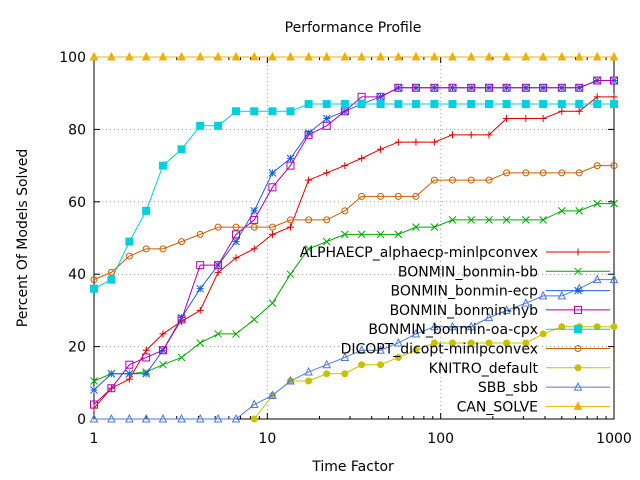 This screenshot has height=480, width=640. I want to click on y-tick-label: 40, so click(77, 275).